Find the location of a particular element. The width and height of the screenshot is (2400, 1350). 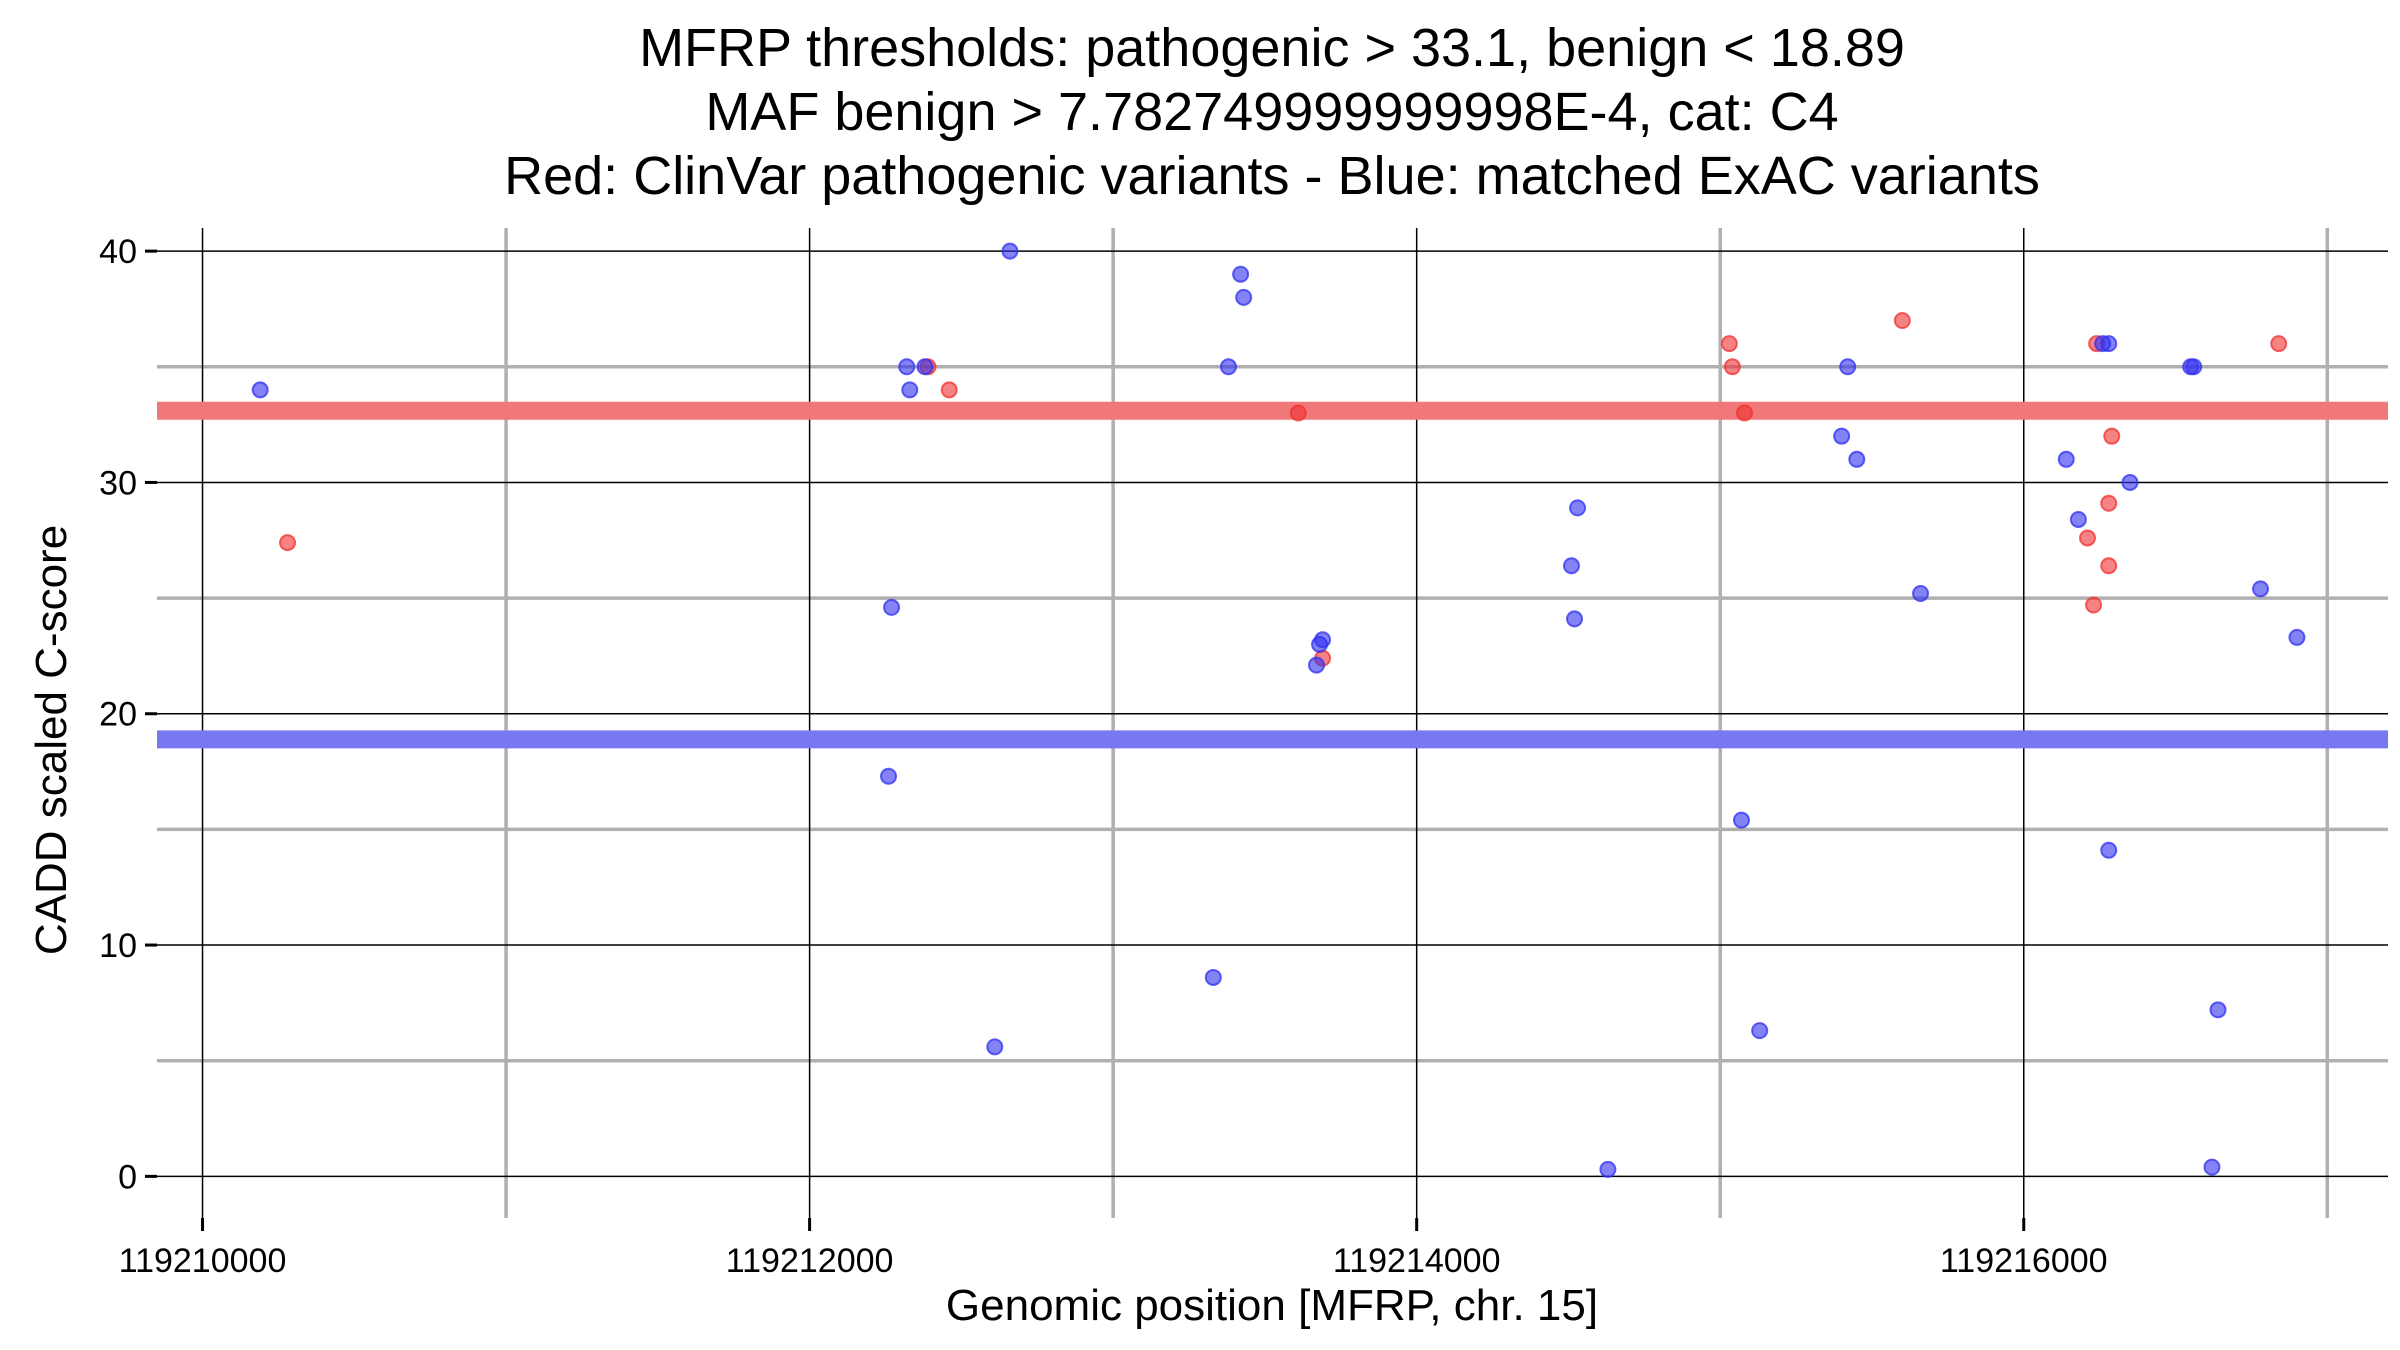

x-axis-label: Genomic position [MFRP, chr. 15] is located at coordinates (1272, 1305).